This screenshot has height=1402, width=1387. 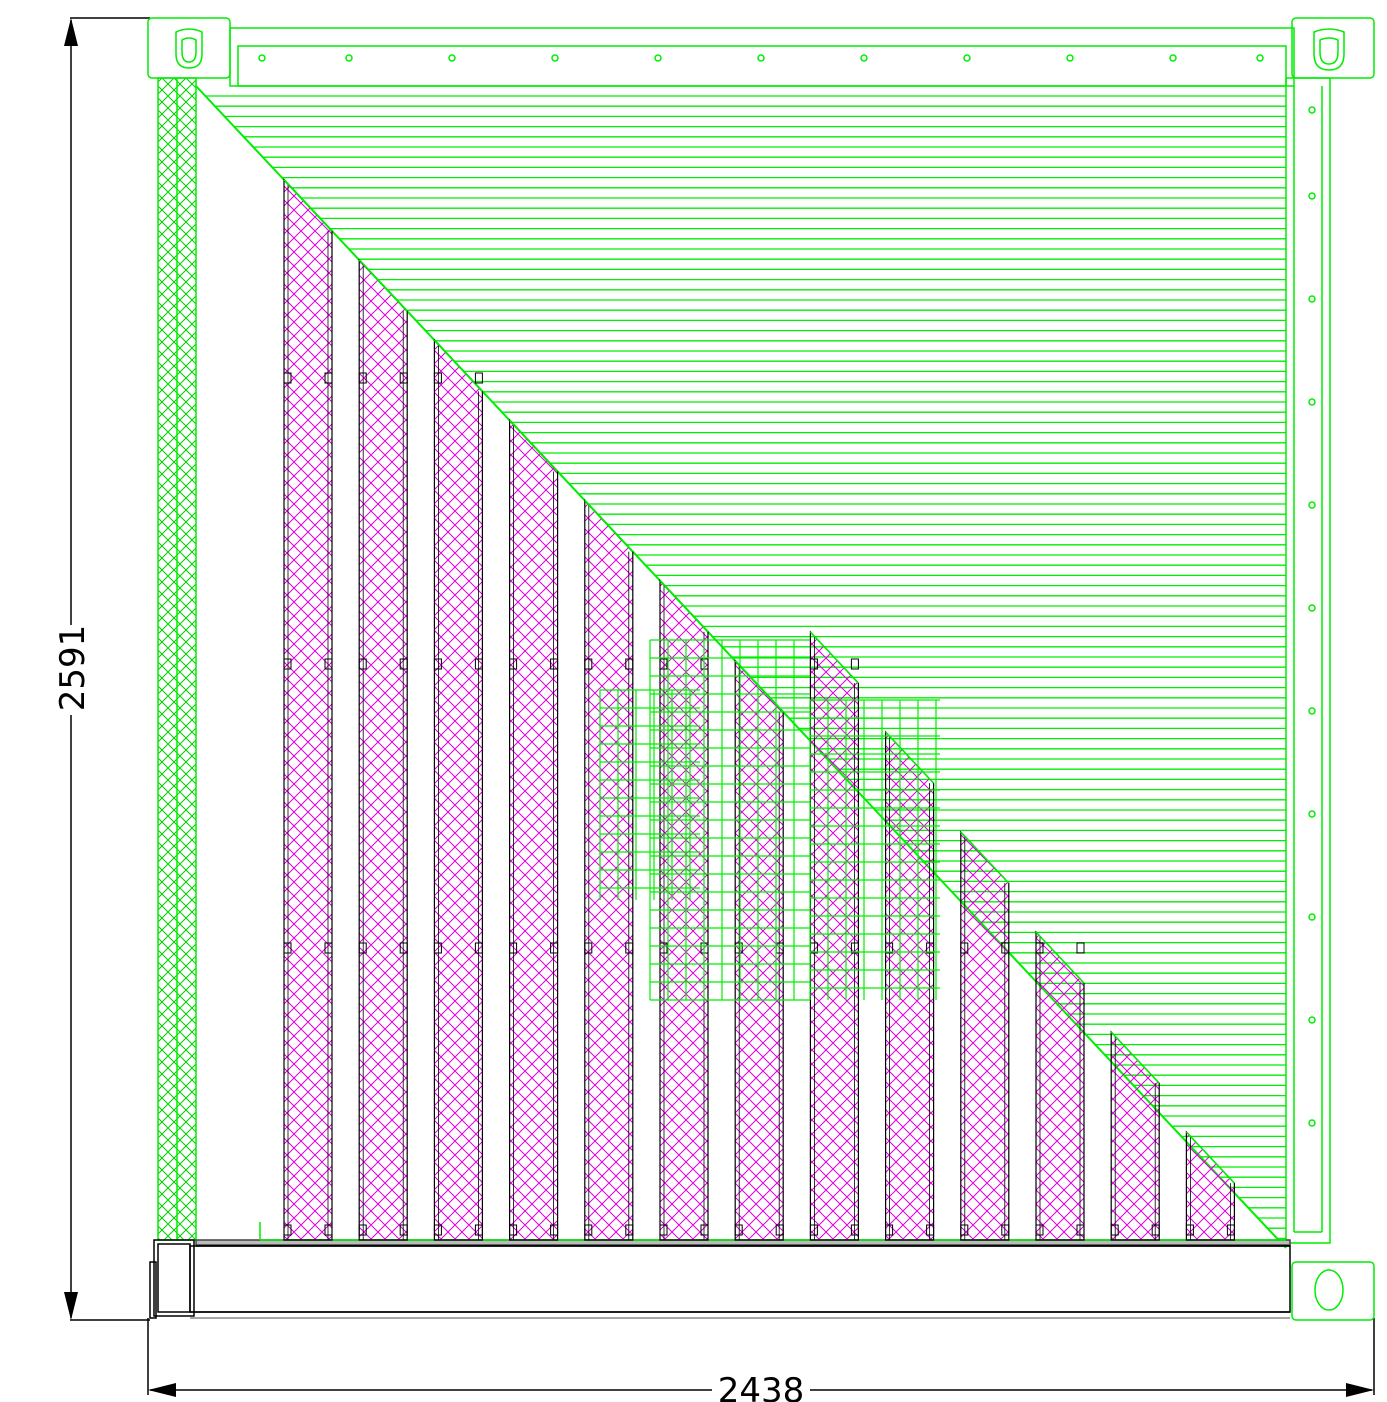 I want to click on height-dimension-label: 2591, so click(x=73, y=668).